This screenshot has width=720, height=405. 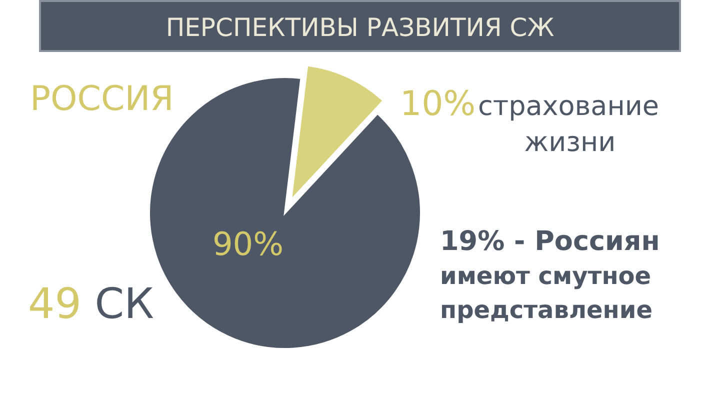 I want to click on slice-label: страхование жизни, so click(x=569, y=124).